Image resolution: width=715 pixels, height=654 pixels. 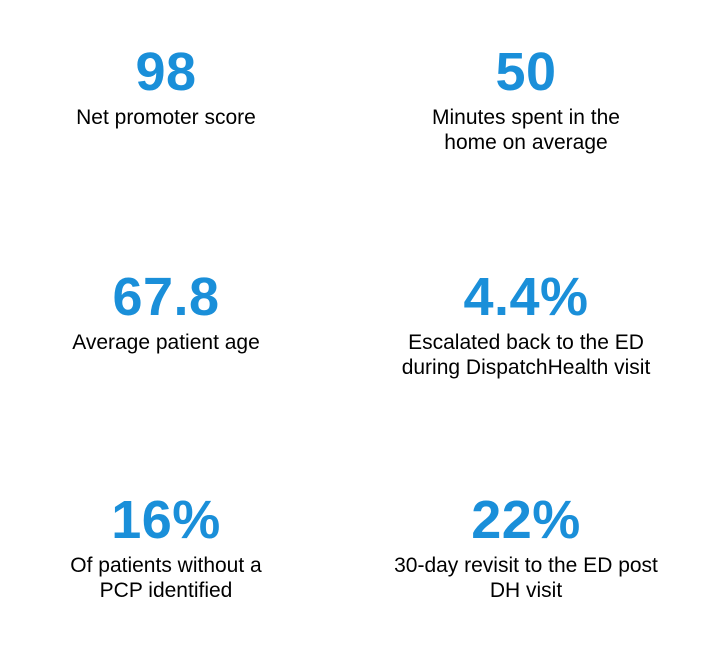 I want to click on stat-label: Net promoter score, so click(x=166, y=117).